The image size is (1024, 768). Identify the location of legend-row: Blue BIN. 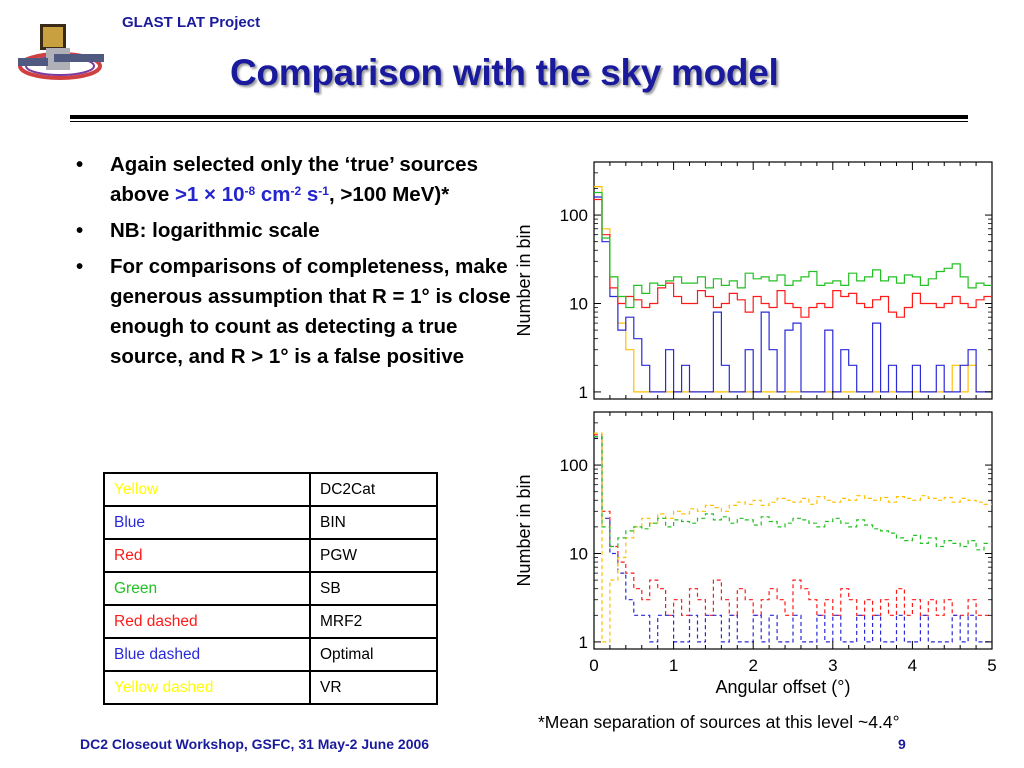
(270, 522).